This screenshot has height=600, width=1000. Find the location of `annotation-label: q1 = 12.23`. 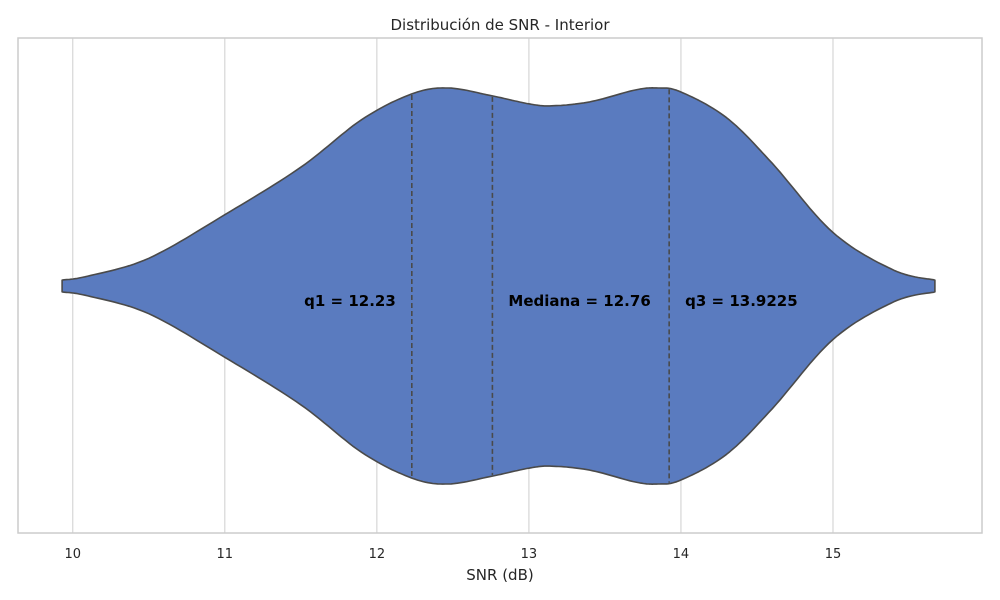

annotation-label: q1 = 12.23 is located at coordinates (350, 301).